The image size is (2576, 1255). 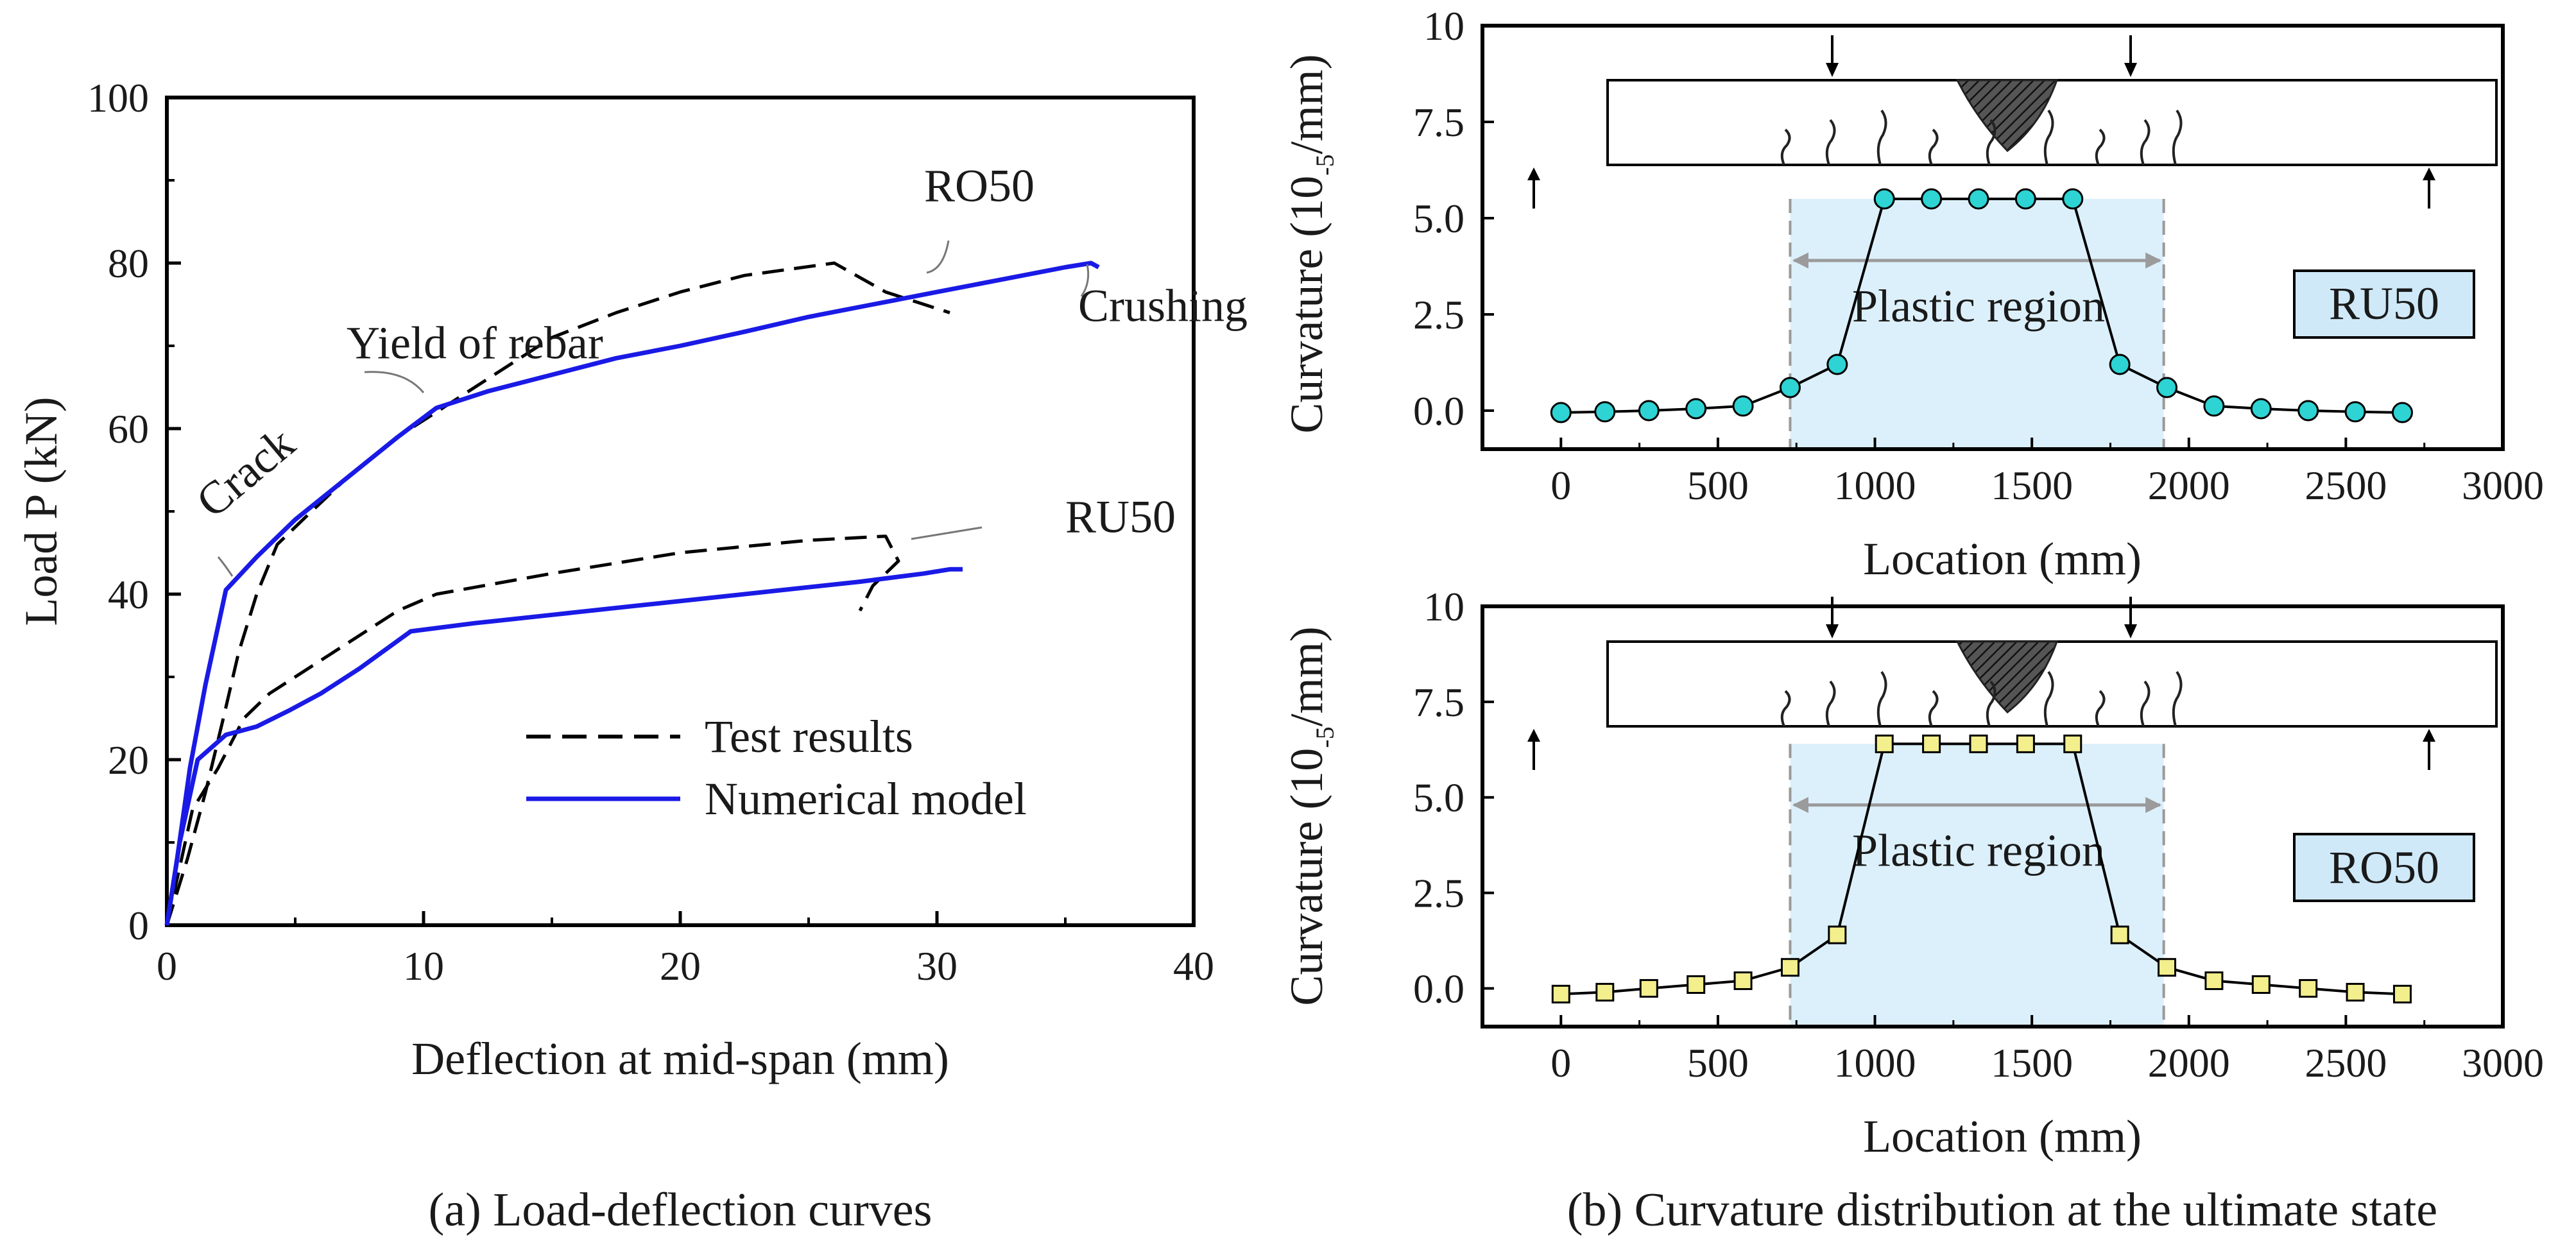 I want to click on label-box-text-ru50: RU50, so click(x=2384, y=304).